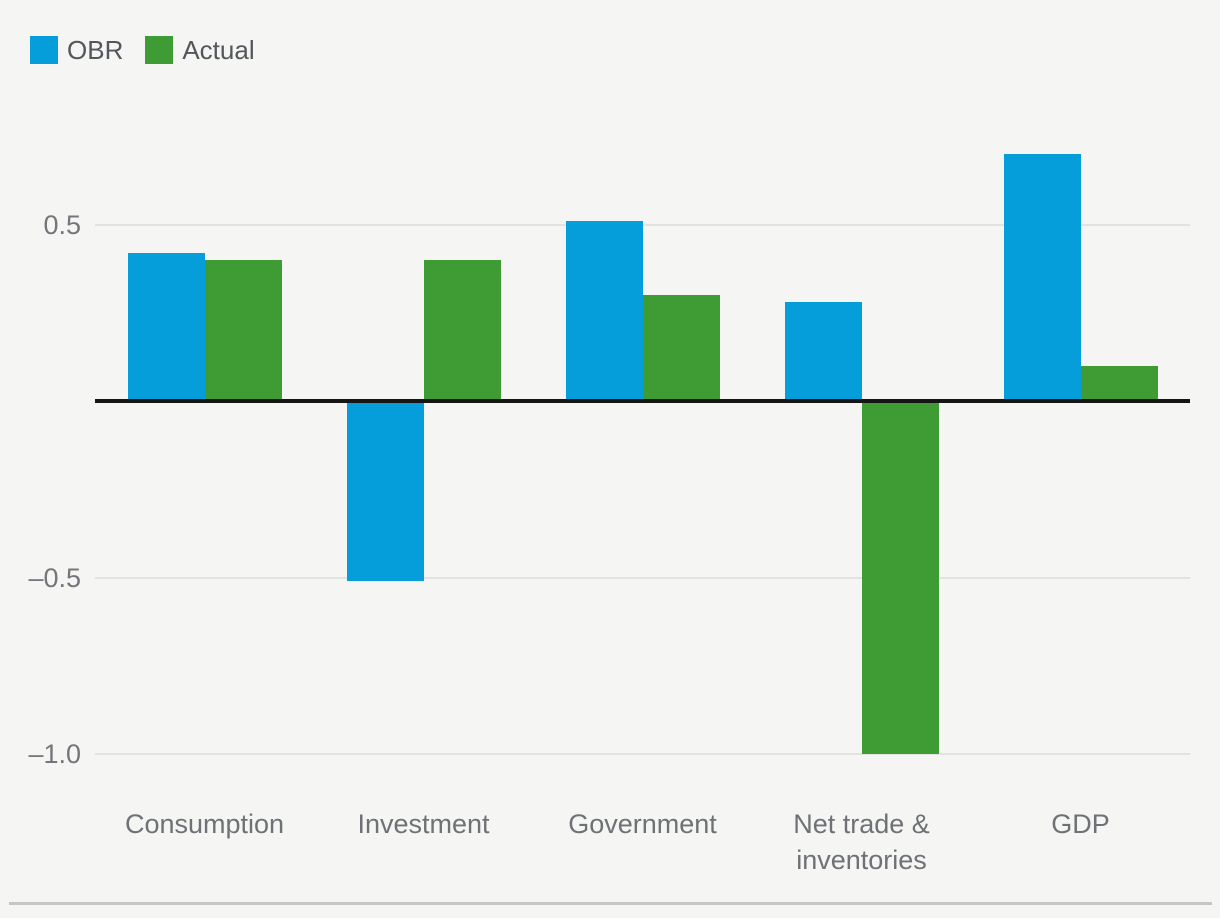 Image resolution: width=1220 pixels, height=918 pixels. Describe the element at coordinates (823, 351) in the screenshot. I see `bar-obr-net-trade-inventories` at that location.